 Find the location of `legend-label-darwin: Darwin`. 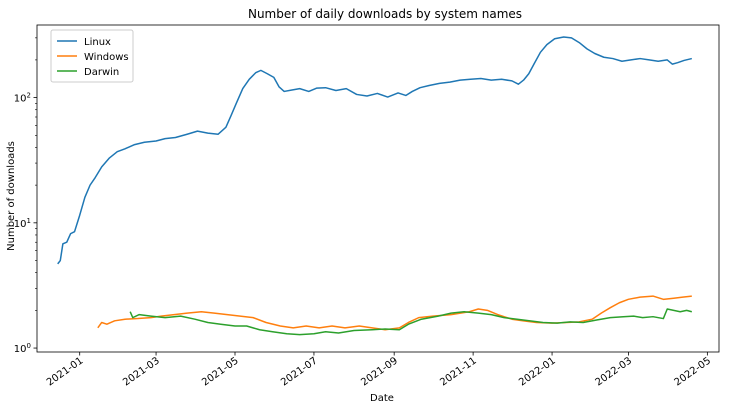

legend-label-darwin: Darwin is located at coordinates (101, 72).